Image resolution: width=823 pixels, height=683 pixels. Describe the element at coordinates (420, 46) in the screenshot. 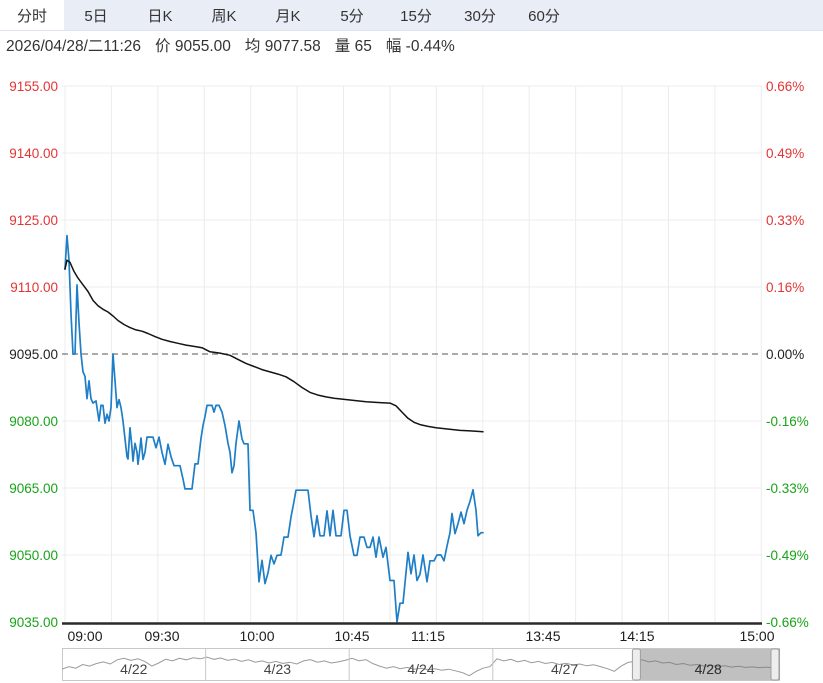

I see `quote-change-percent: 幅 -0.44%` at that location.